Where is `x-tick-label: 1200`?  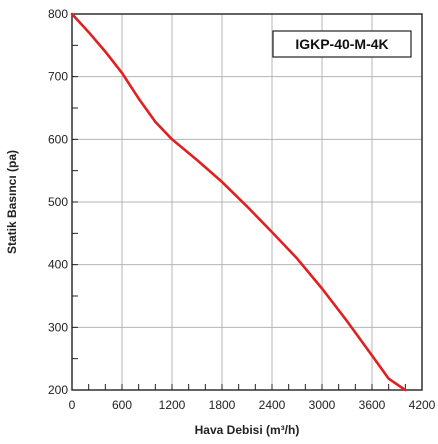
x-tick-label: 1200 is located at coordinates (172, 405).